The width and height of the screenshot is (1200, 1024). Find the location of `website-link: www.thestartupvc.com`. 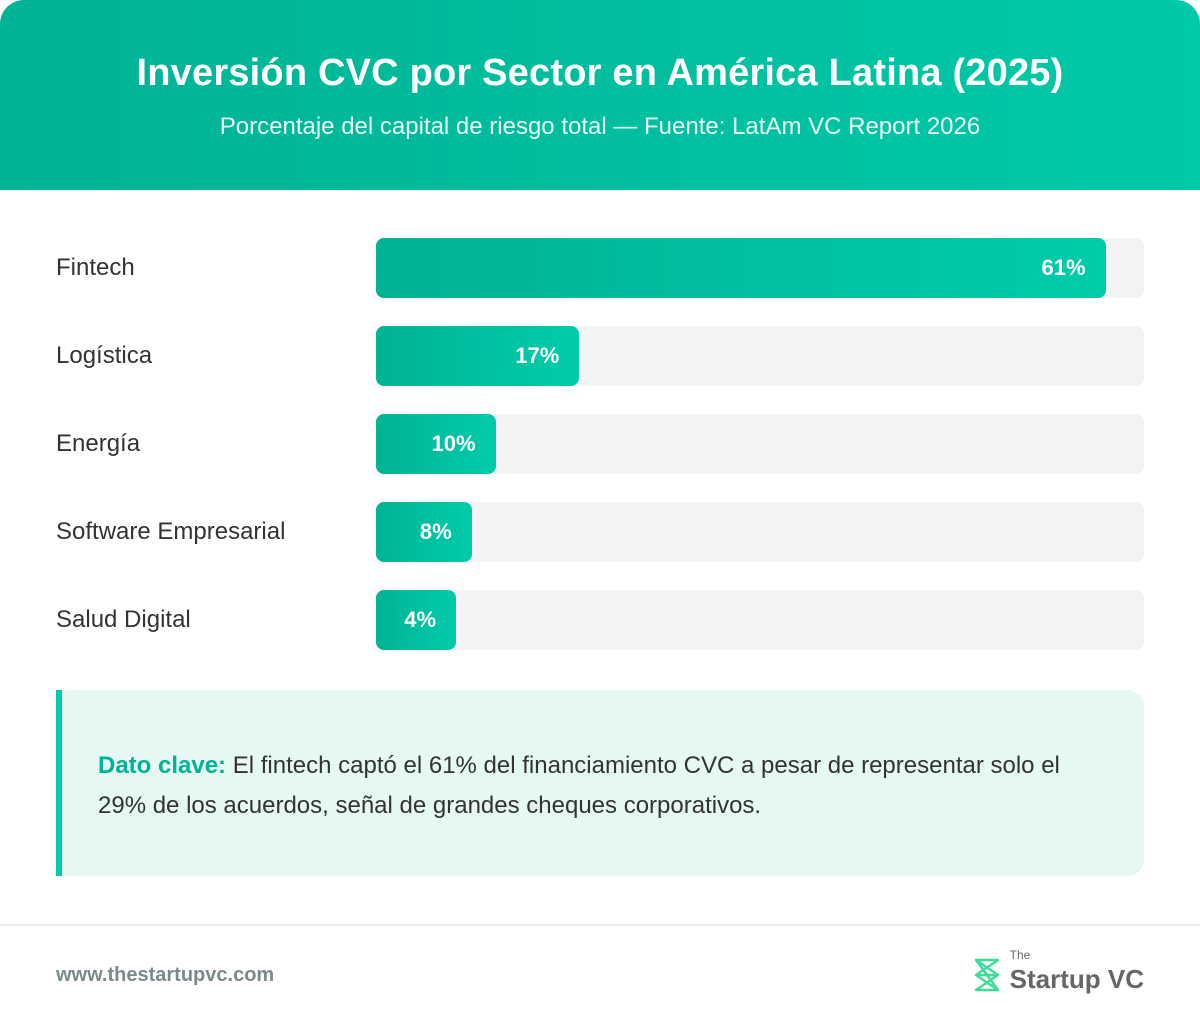

website-link: www.thestartupvc.com is located at coordinates (165, 974).